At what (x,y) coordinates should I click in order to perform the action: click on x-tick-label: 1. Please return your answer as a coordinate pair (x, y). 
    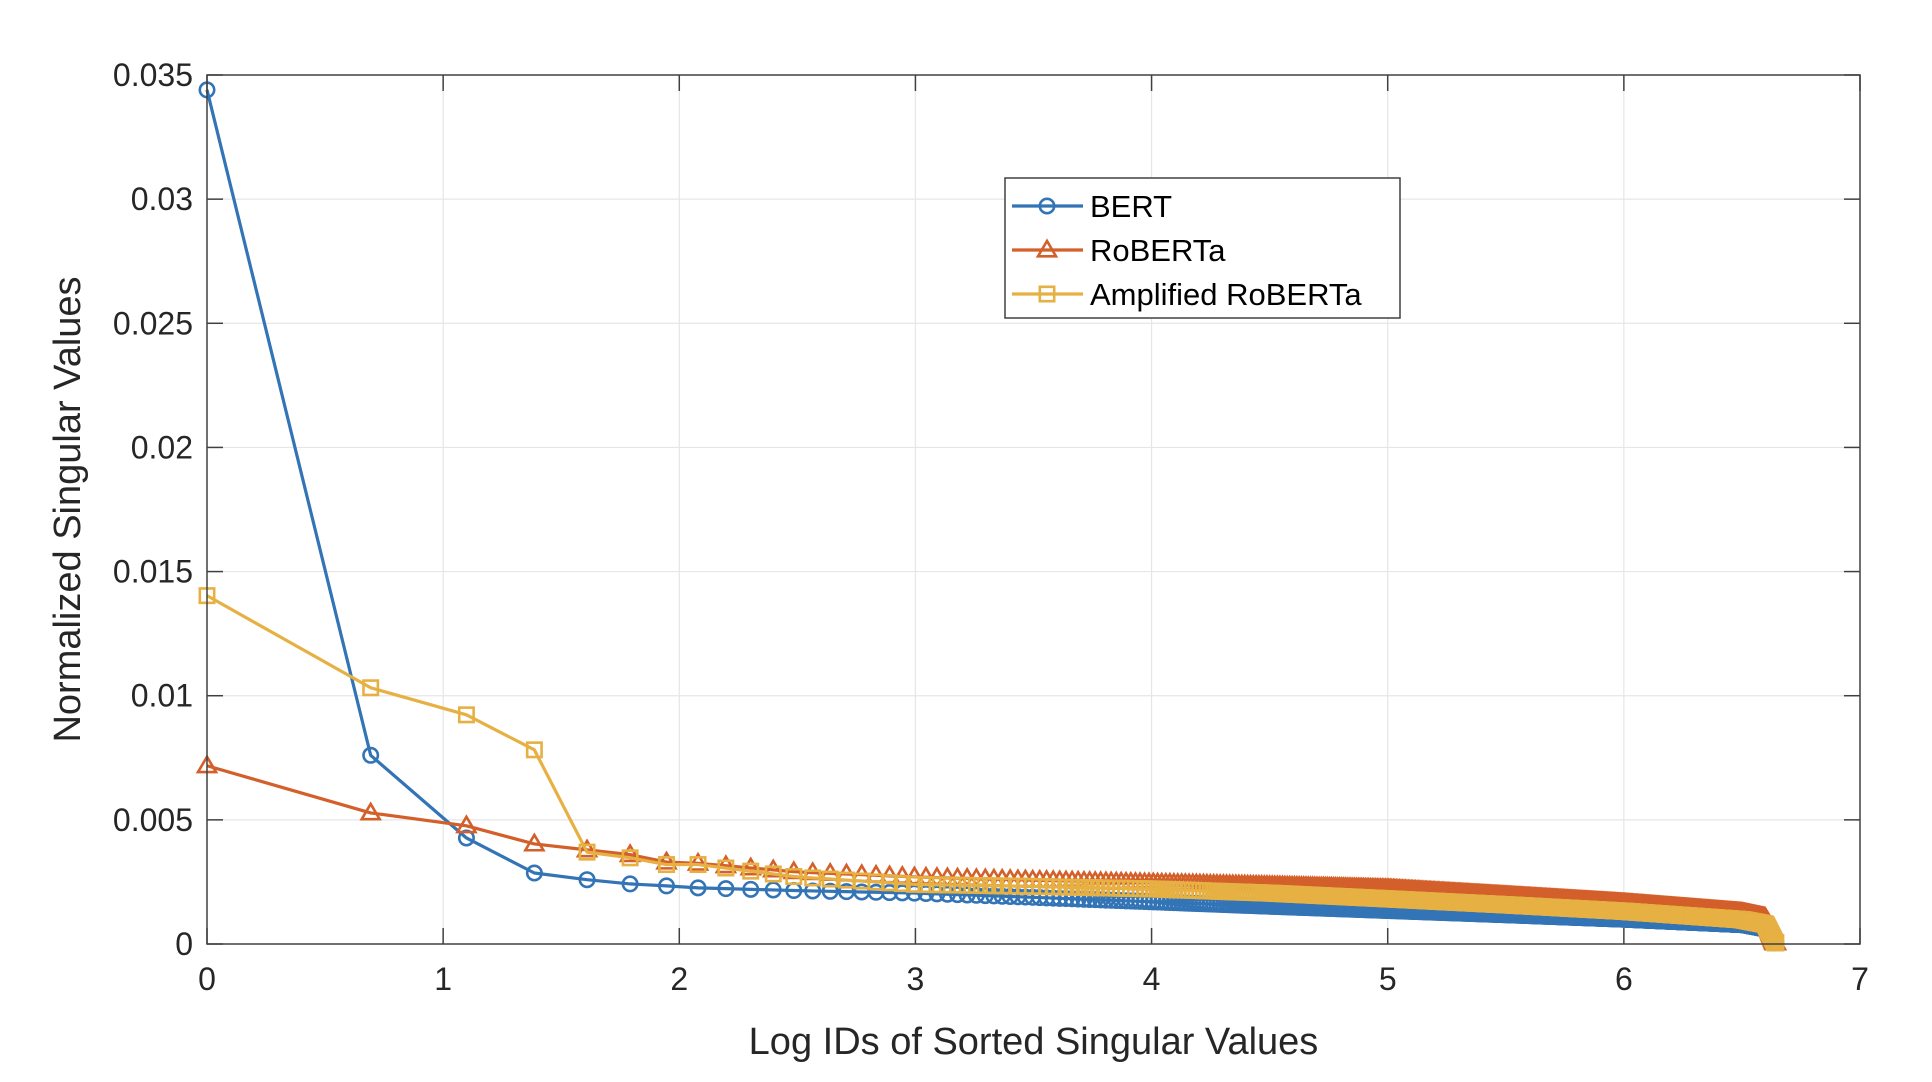
    Looking at the image, I should click on (443, 979).